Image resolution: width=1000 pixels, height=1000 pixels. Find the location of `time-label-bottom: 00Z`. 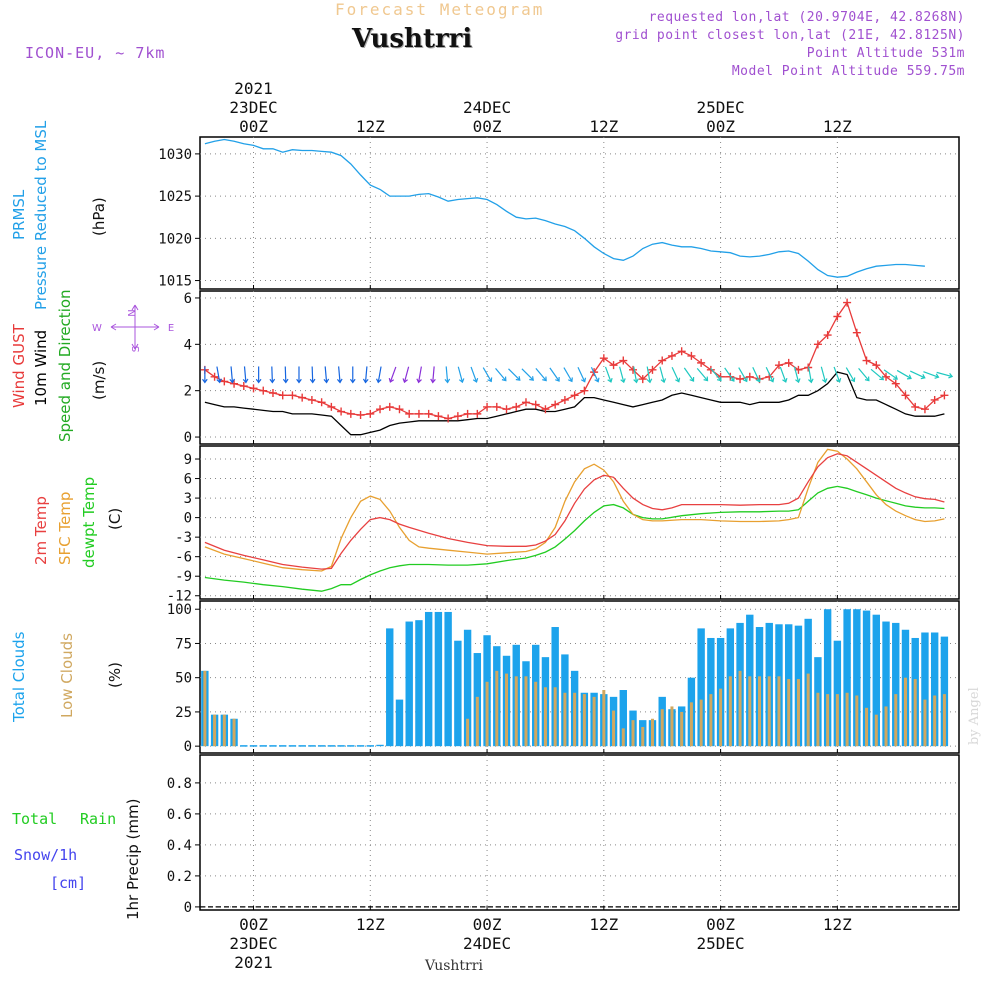

time-label-bottom: 00Z is located at coordinates (253, 924).